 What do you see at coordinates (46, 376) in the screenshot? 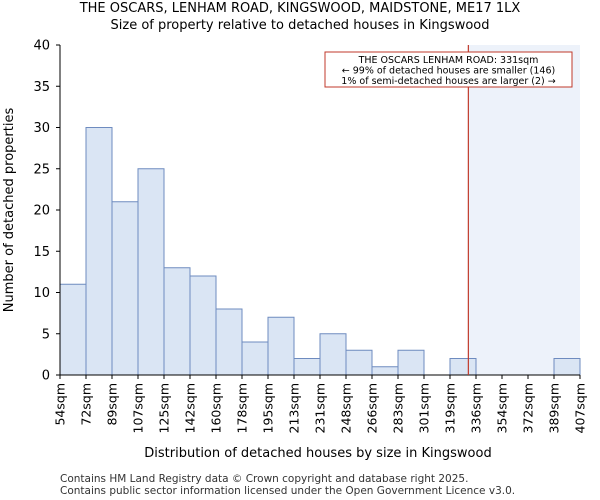
I see `y-tick-label: 0` at bounding box center [46, 376].